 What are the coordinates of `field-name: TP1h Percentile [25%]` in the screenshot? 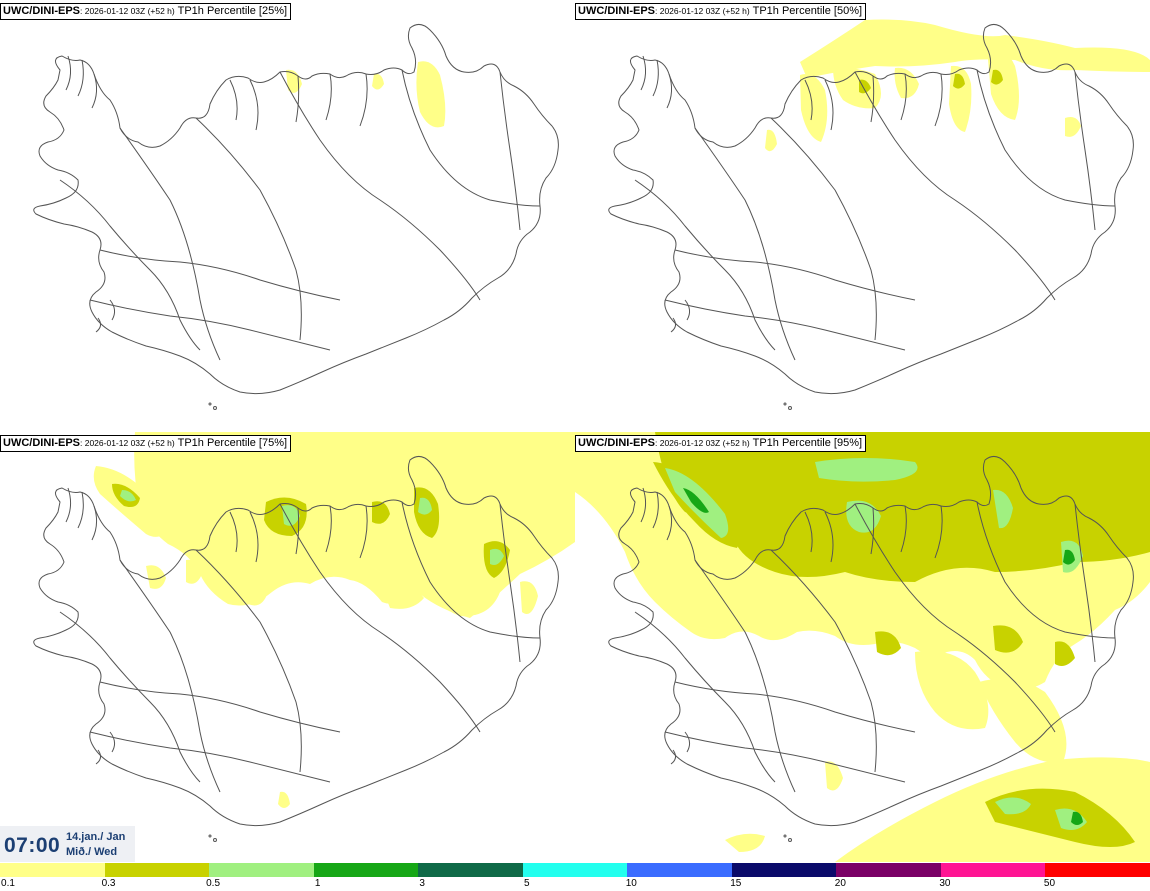 It's located at (232, 11).